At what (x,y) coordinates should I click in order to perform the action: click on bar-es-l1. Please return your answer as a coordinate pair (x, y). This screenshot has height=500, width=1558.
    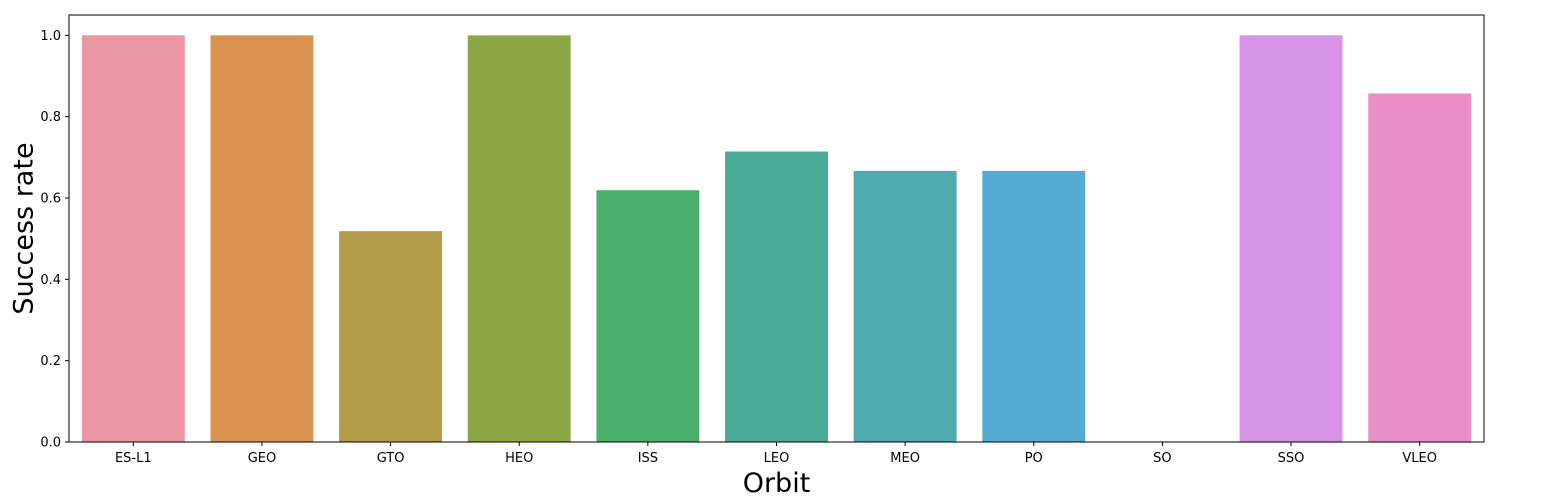
    Looking at the image, I should click on (133, 238).